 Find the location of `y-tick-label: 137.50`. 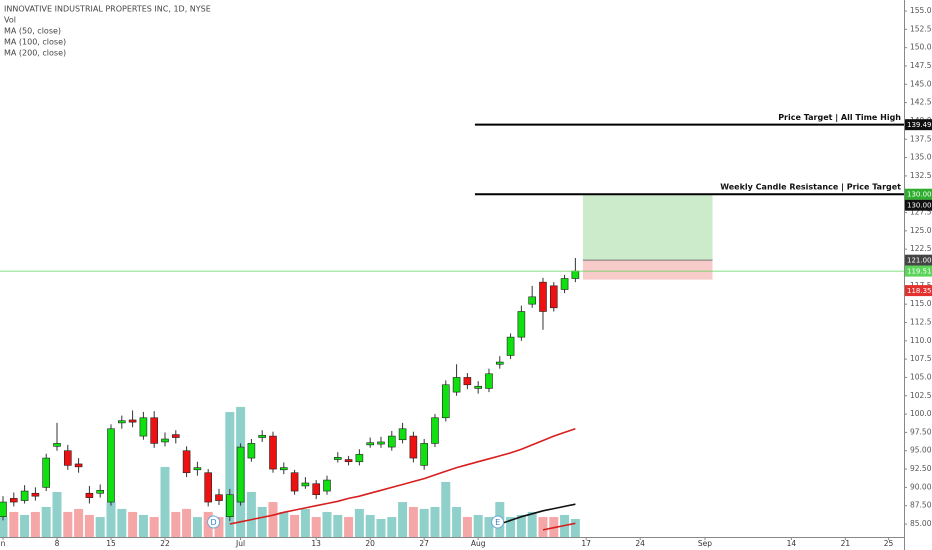

y-tick-label: 137.50 is located at coordinates (921, 138).